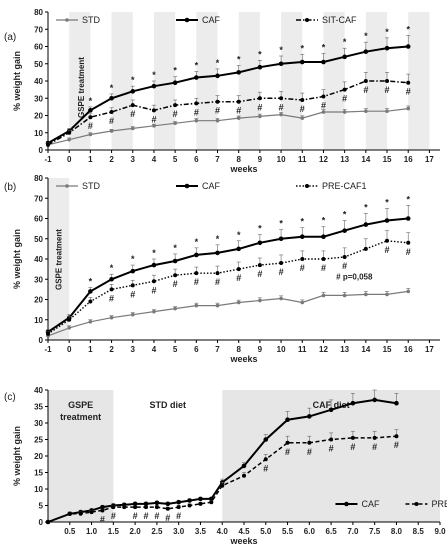 The height and width of the screenshot is (550, 447). I want to click on x-tick-label: 15, so click(387, 349).